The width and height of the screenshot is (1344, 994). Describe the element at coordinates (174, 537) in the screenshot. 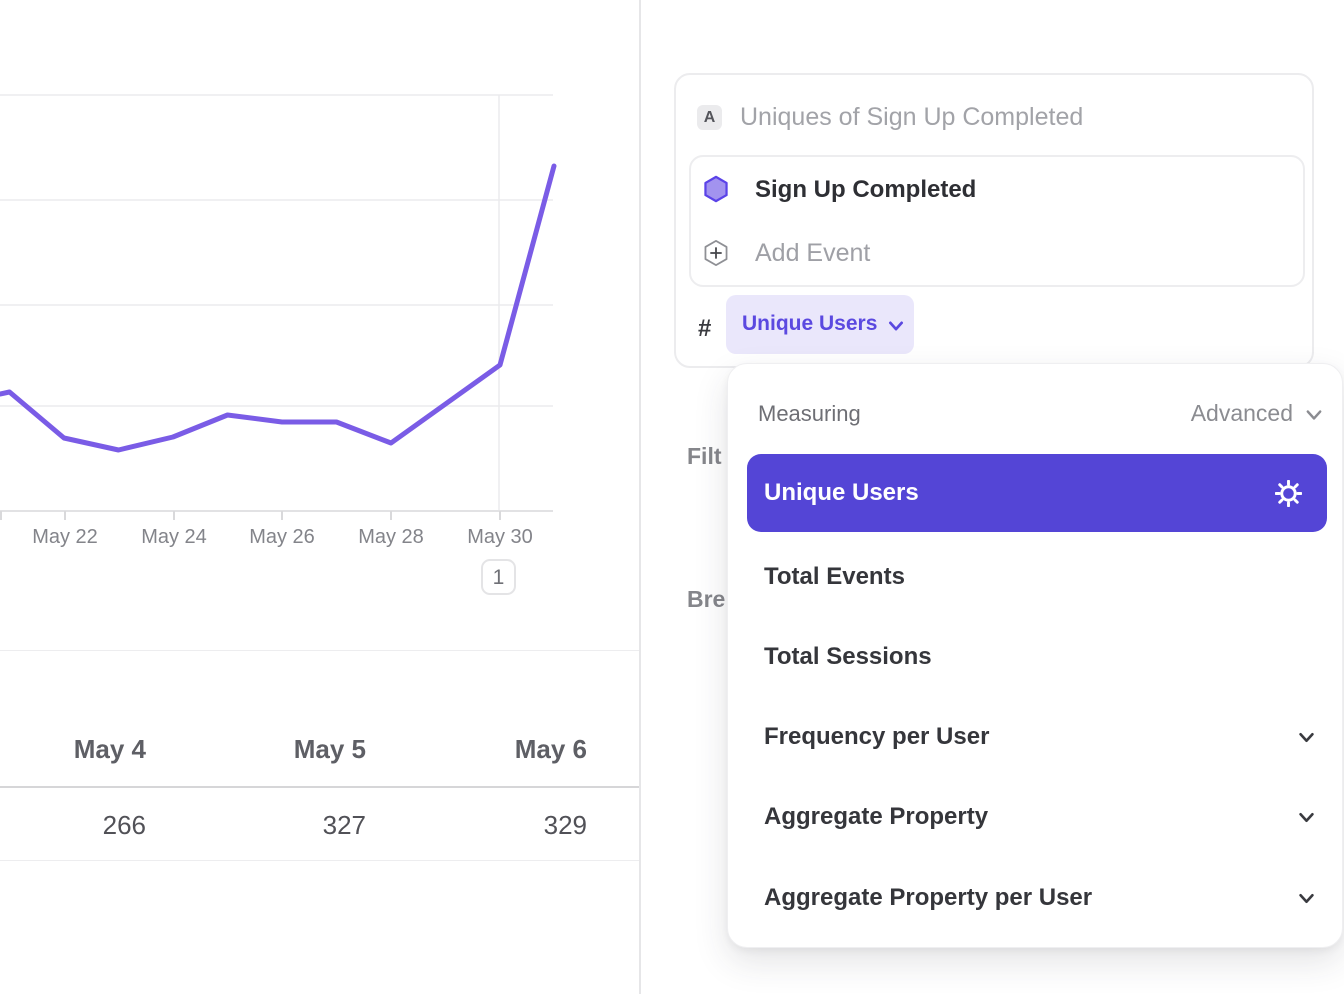

I see `x-axis-label: May 24` at that location.